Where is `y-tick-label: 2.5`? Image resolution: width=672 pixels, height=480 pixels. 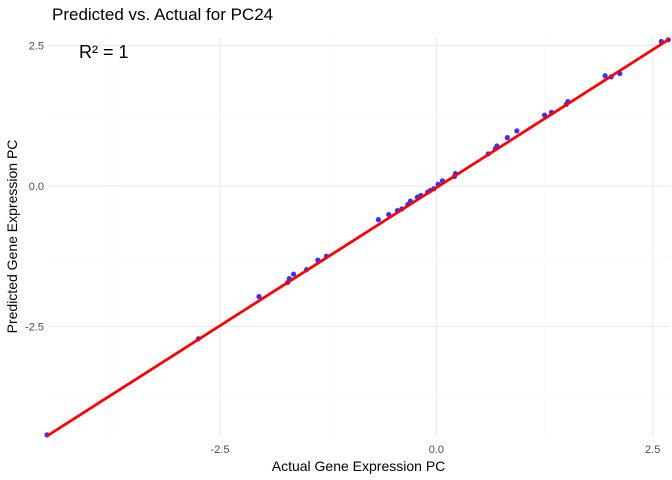
y-tick-label: 2.5 is located at coordinates (36, 46).